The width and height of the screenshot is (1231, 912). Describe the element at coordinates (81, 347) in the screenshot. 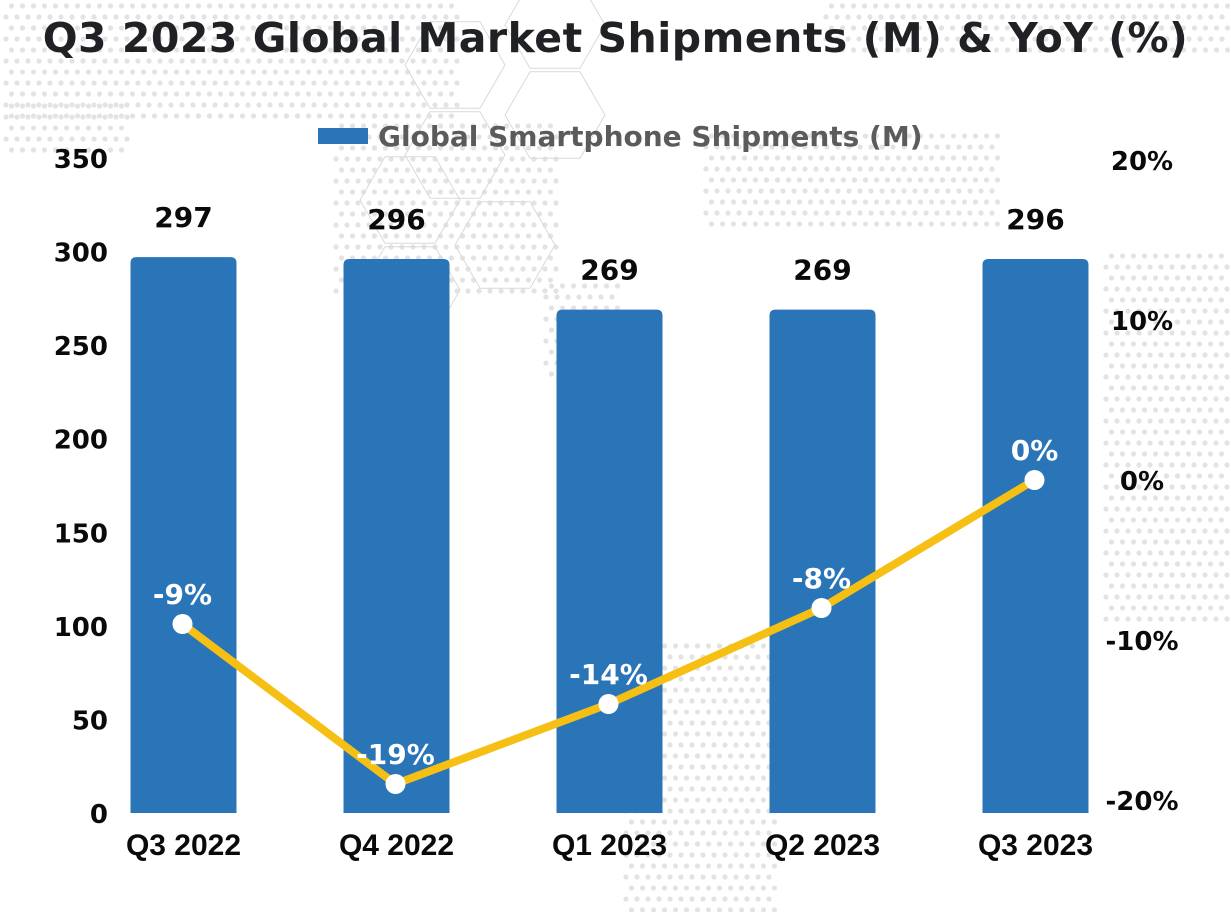

I see `left-tick-label: 250` at that location.